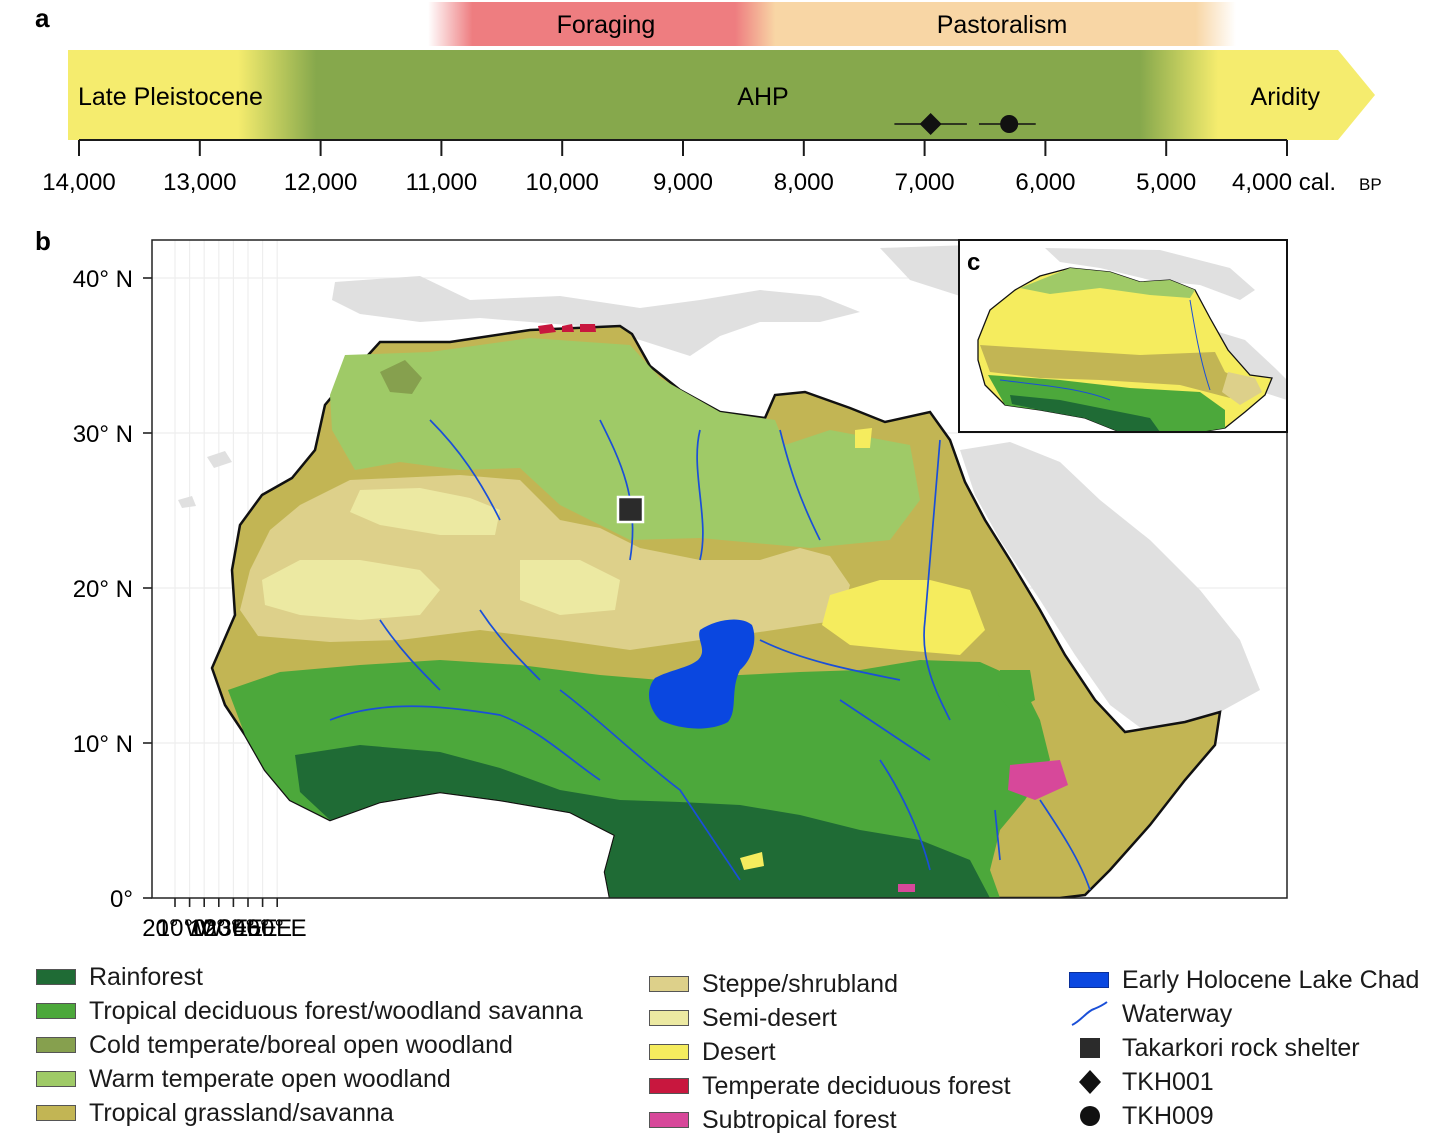  Describe the element at coordinates (1016, 691) in the screenshot. I see `zone-tropical-forest-ethiopia` at that location.